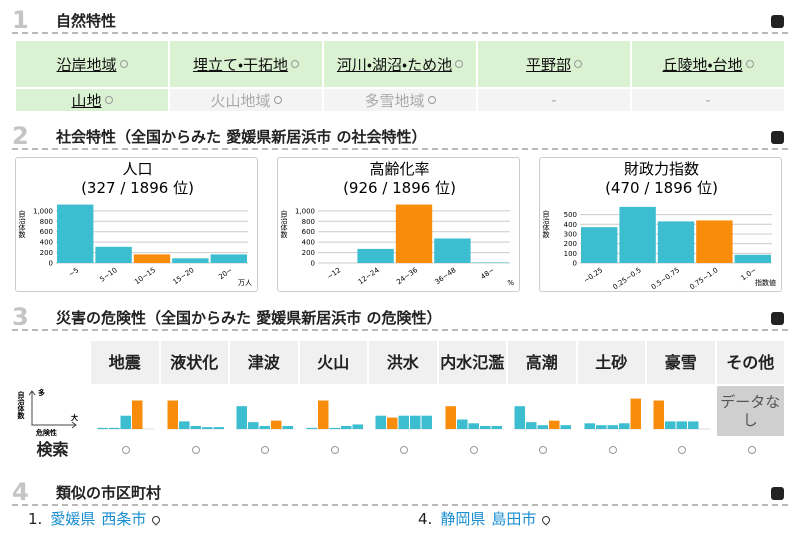  Describe the element at coordinates (20, 136) in the screenshot. I see `section-number: 2` at that location.